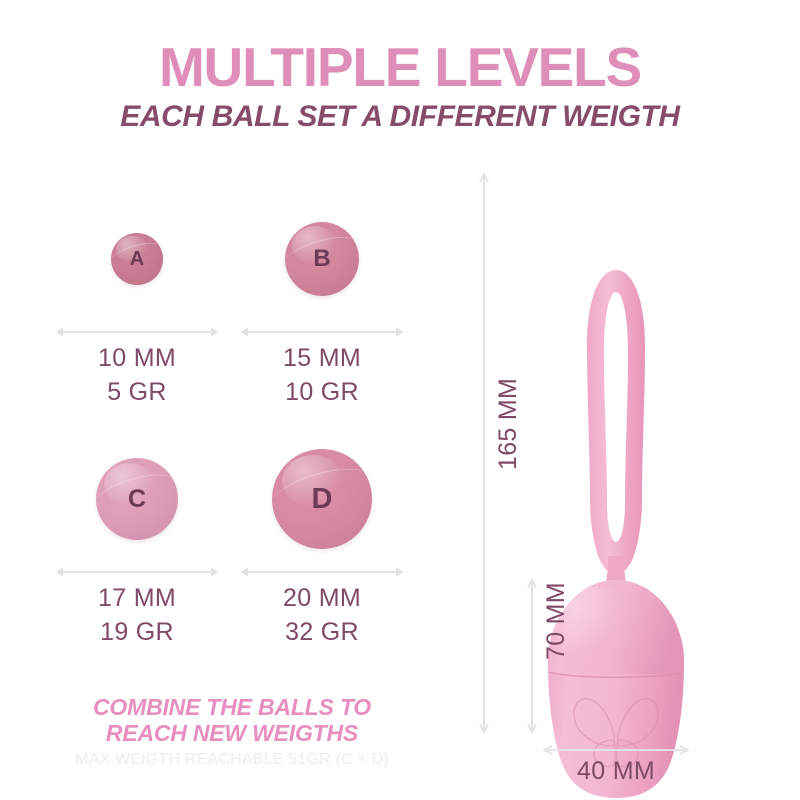  I want to click on ball-item-a: A 10 MM 5 GR, so click(137, 306).